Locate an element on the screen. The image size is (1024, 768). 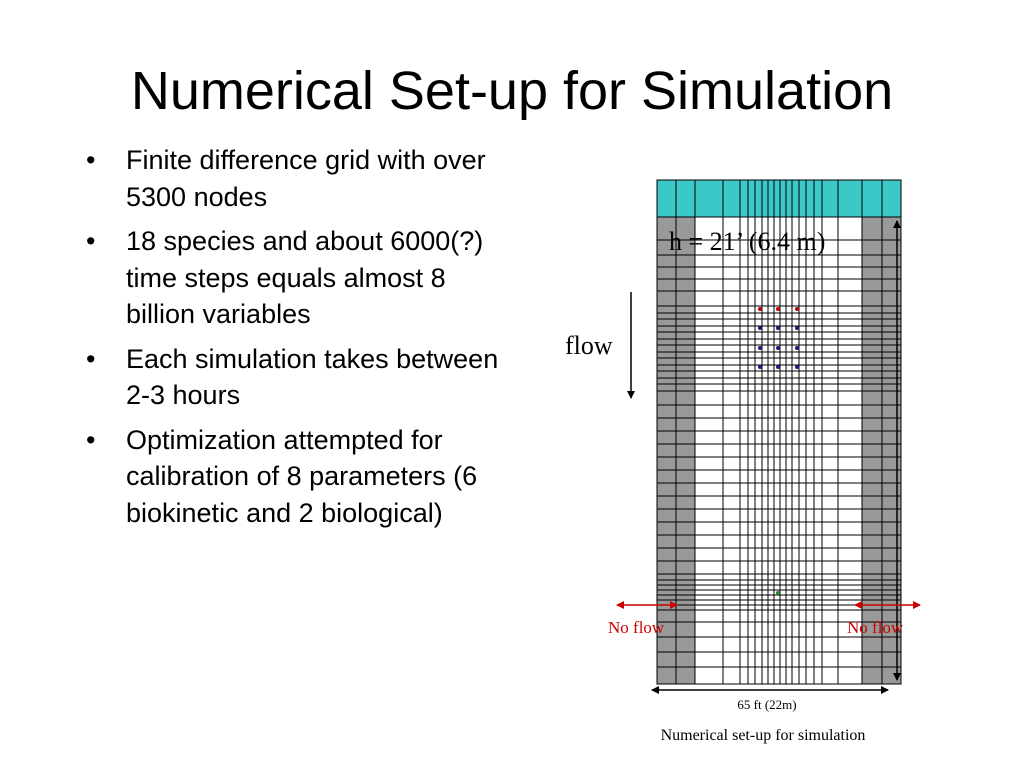
top-boundary-band is located at coordinates (779, 198).